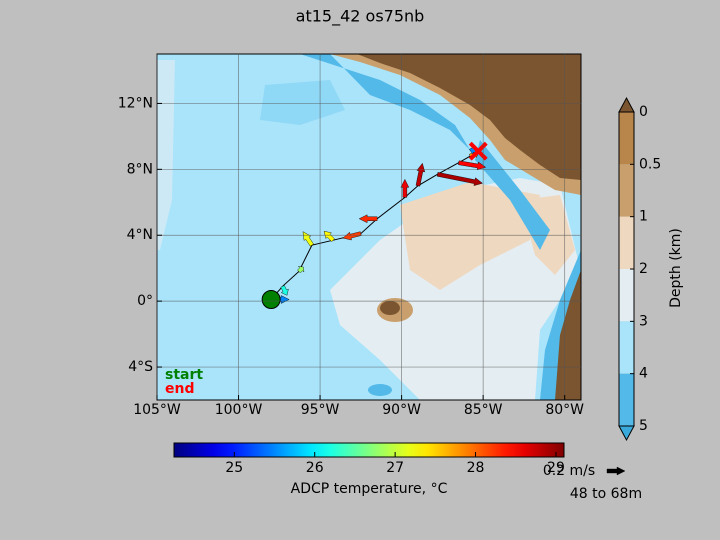 The width and height of the screenshot is (720, 540). I want to click on x-tick-label: 85°W, so click(483, 410).